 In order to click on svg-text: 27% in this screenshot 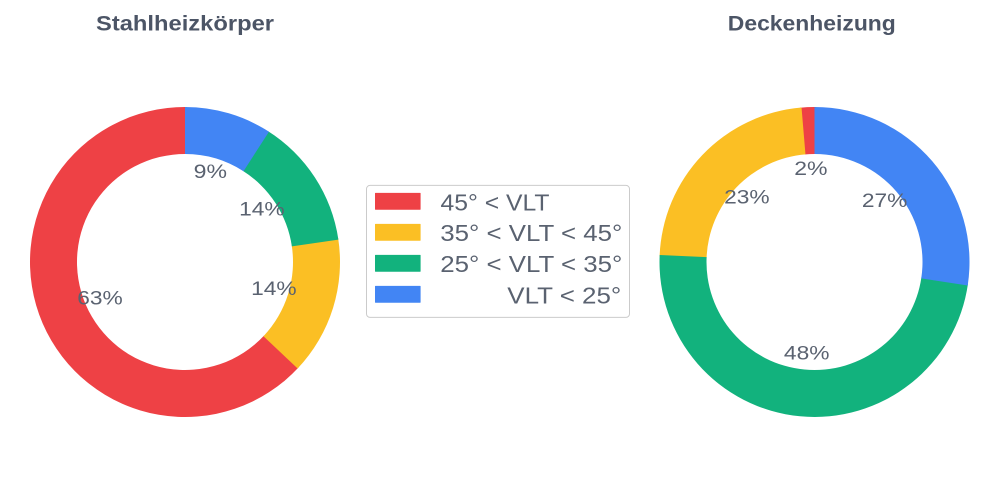, I will do `click(885, 201)`.